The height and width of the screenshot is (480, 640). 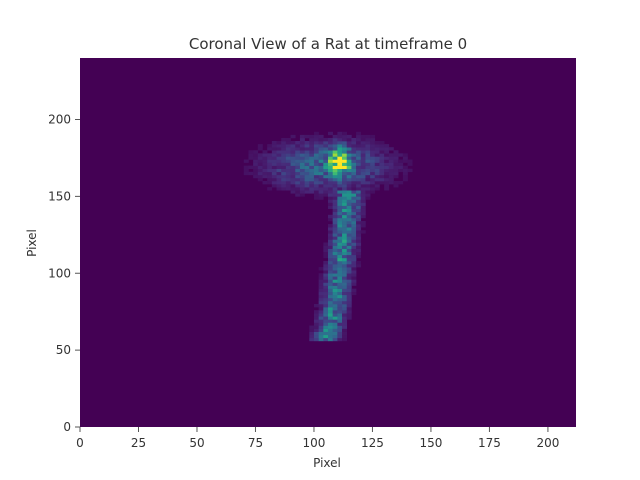 I want to click on chart-title: Coronal View of a Rat at timeframe 0, so click(x=328, y=44).